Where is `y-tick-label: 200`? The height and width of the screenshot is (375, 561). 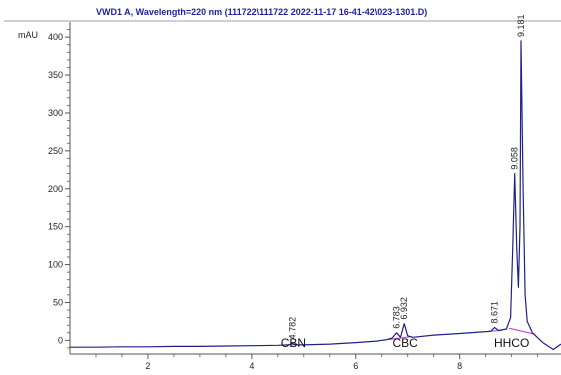 y-tick-label: 200 is located at coordinates (55, 189).